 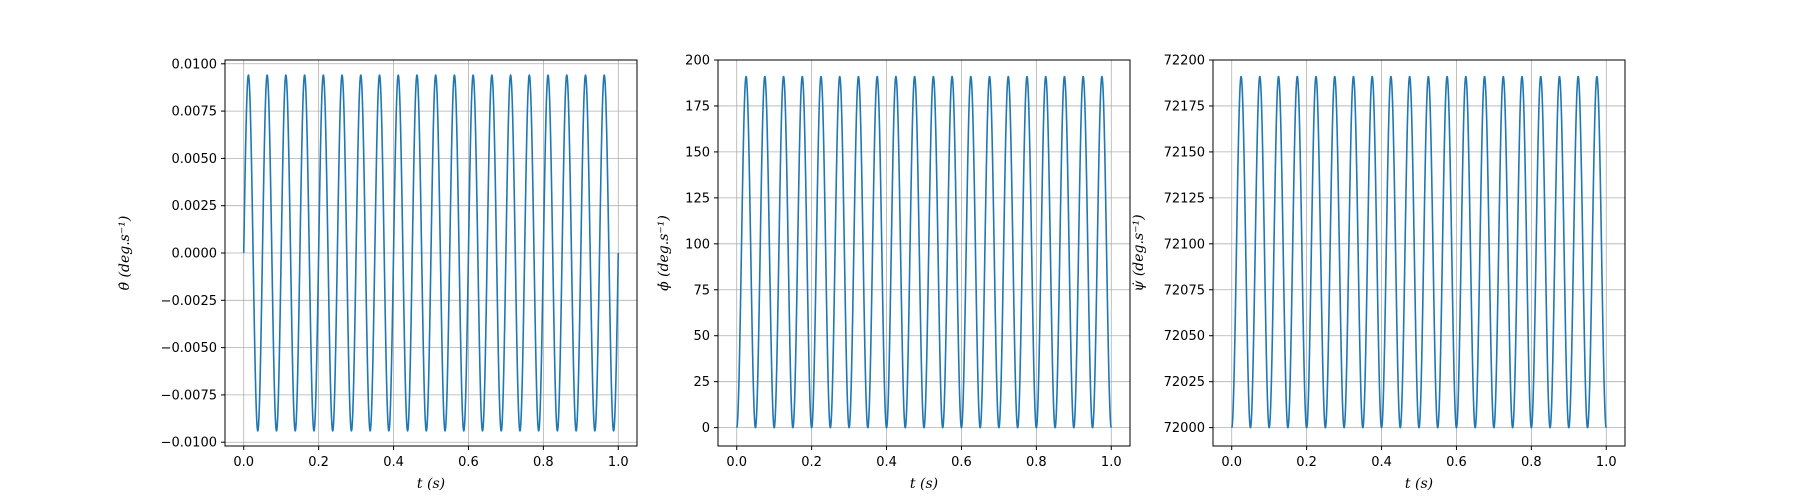 I want to click on y-tick-label: 175, so click(x=697, y=106).